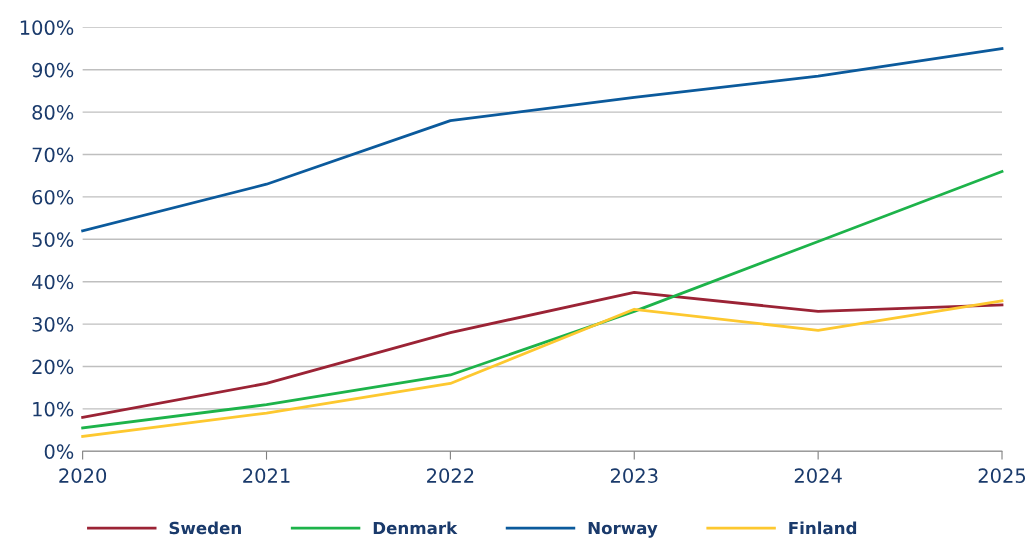 The image size is (1033, 547). Describe the element at coordinates (83, 475) in the screenshot. I see `x-tick-label: 2020` at that location.